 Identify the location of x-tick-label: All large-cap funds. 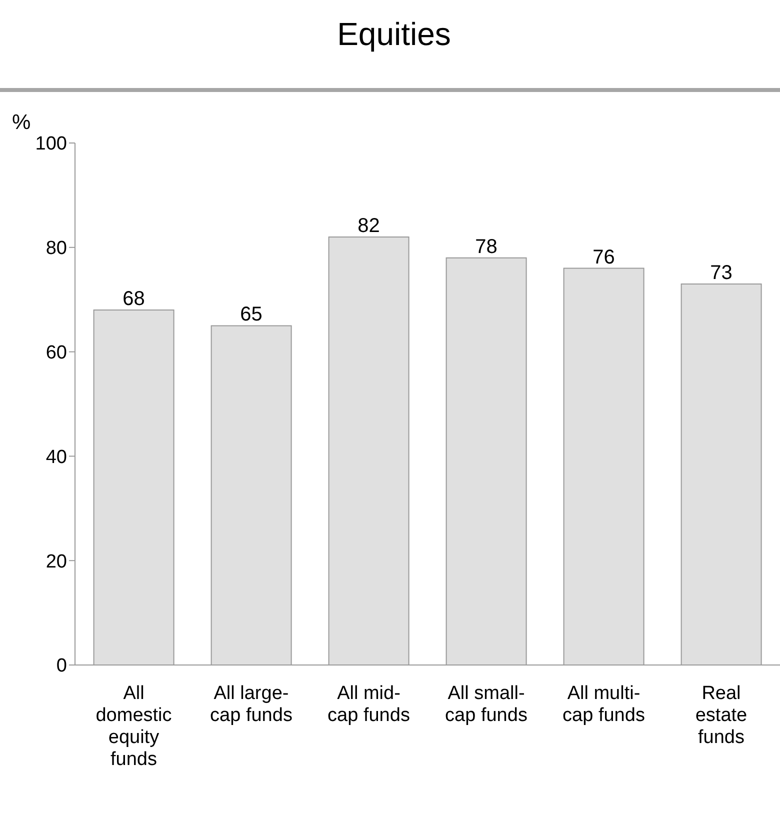
(251, 704).